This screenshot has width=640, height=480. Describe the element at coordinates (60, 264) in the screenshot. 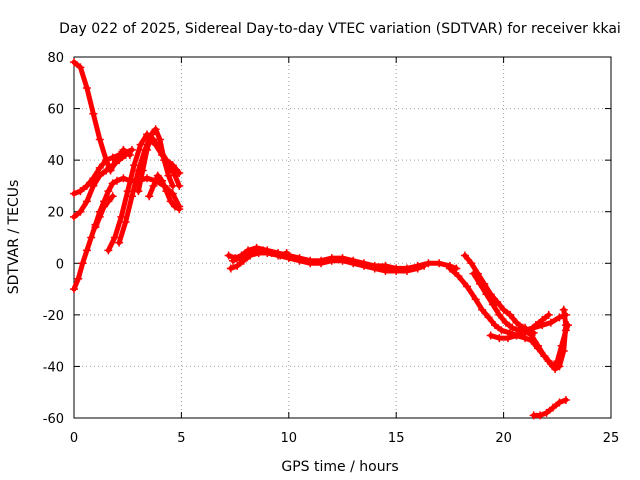

I see `y-tick-label: 0` at that location.